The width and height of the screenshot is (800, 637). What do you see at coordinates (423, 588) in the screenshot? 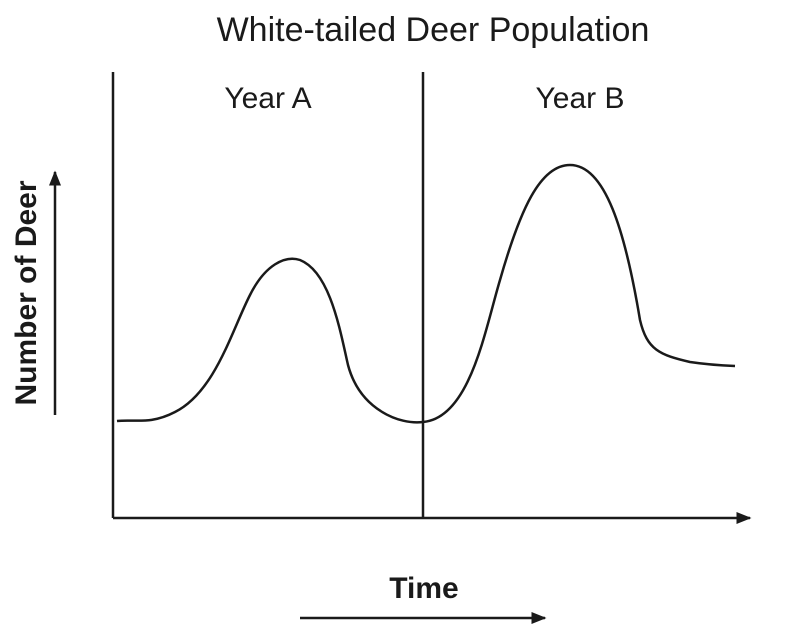
I see `x-axis-label: Time` at bounding box center [423, 588].